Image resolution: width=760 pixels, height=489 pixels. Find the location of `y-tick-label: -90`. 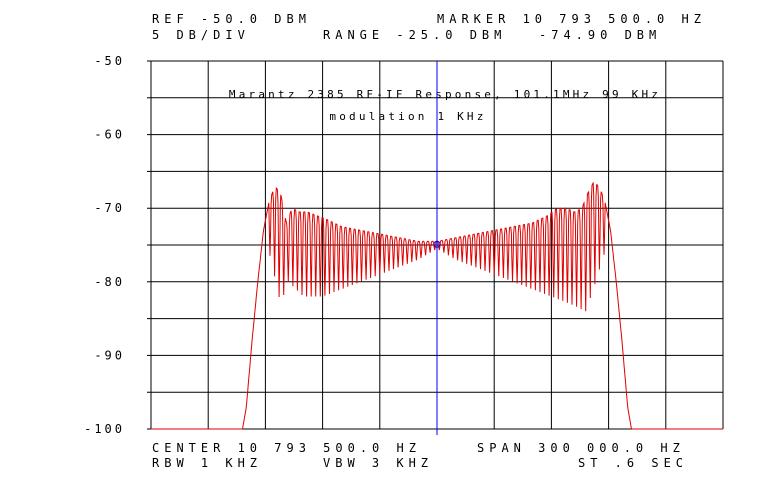

y-tick-label: -90 is located at coordinates (109, 355).